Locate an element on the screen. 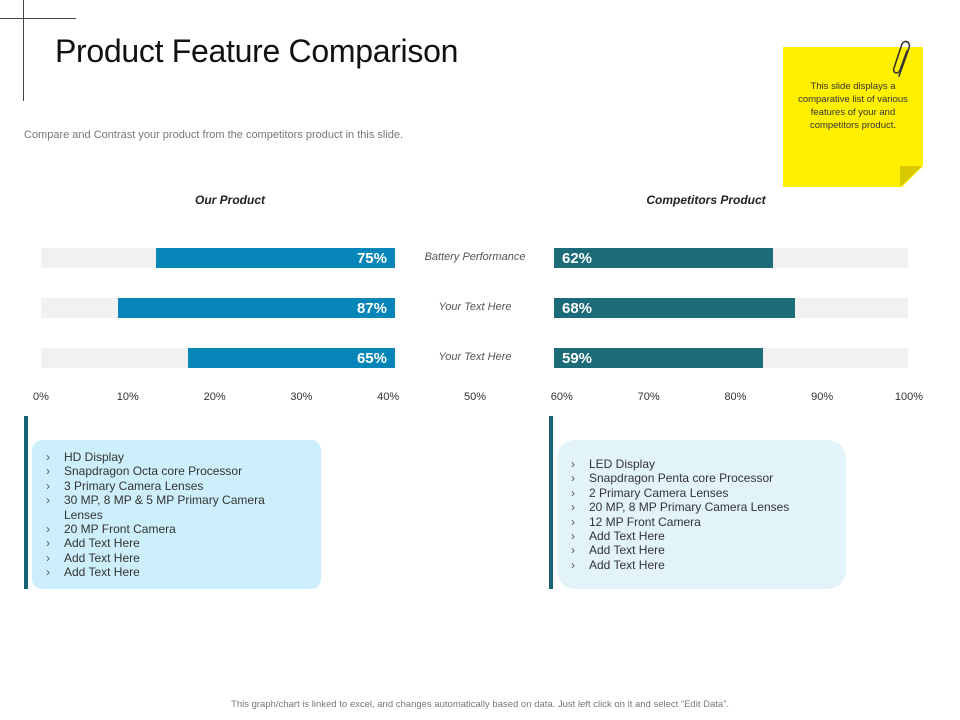  competitor-product-heading: Competitors Product is located at coordinates (706, 200).